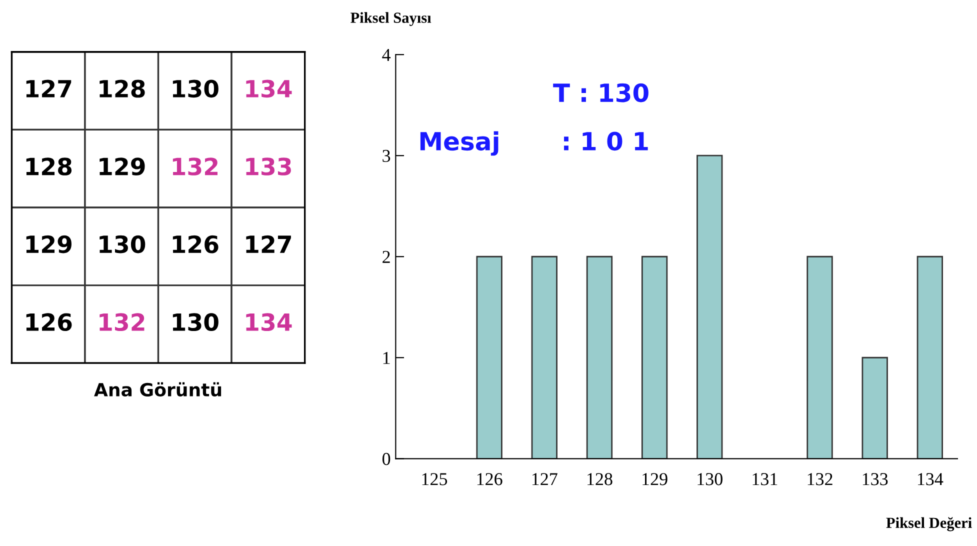 This screenshot has width=977, height=546. Describe the element at coordinates (268, 167) in the screenshot. I see `data-label: 133` at that location.